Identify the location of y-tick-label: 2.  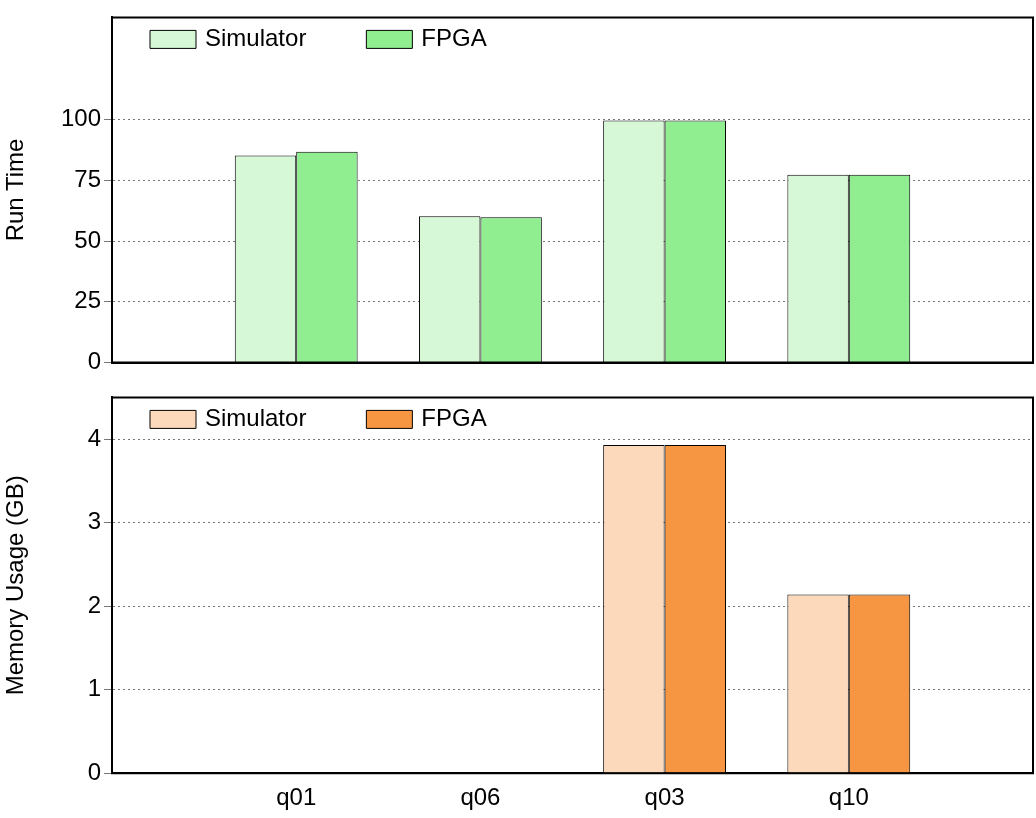
(94, 604).